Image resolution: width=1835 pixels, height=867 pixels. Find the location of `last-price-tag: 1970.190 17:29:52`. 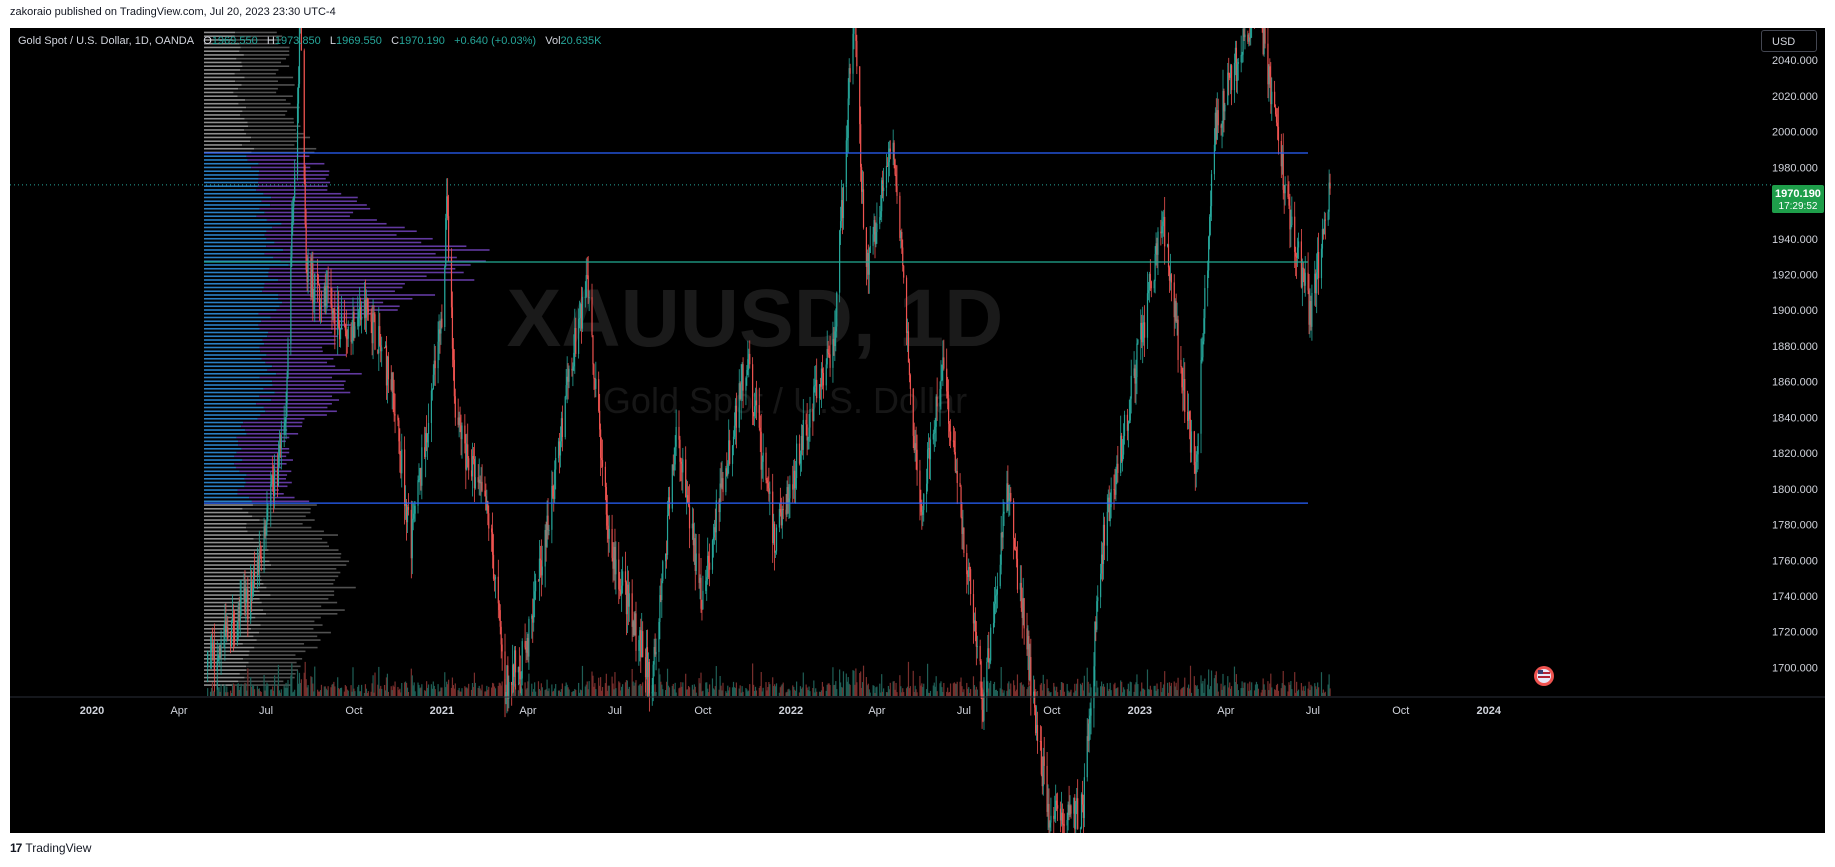

last-price-tag: 1970.190 17:29:52 is located at coordinates (1798, 199).